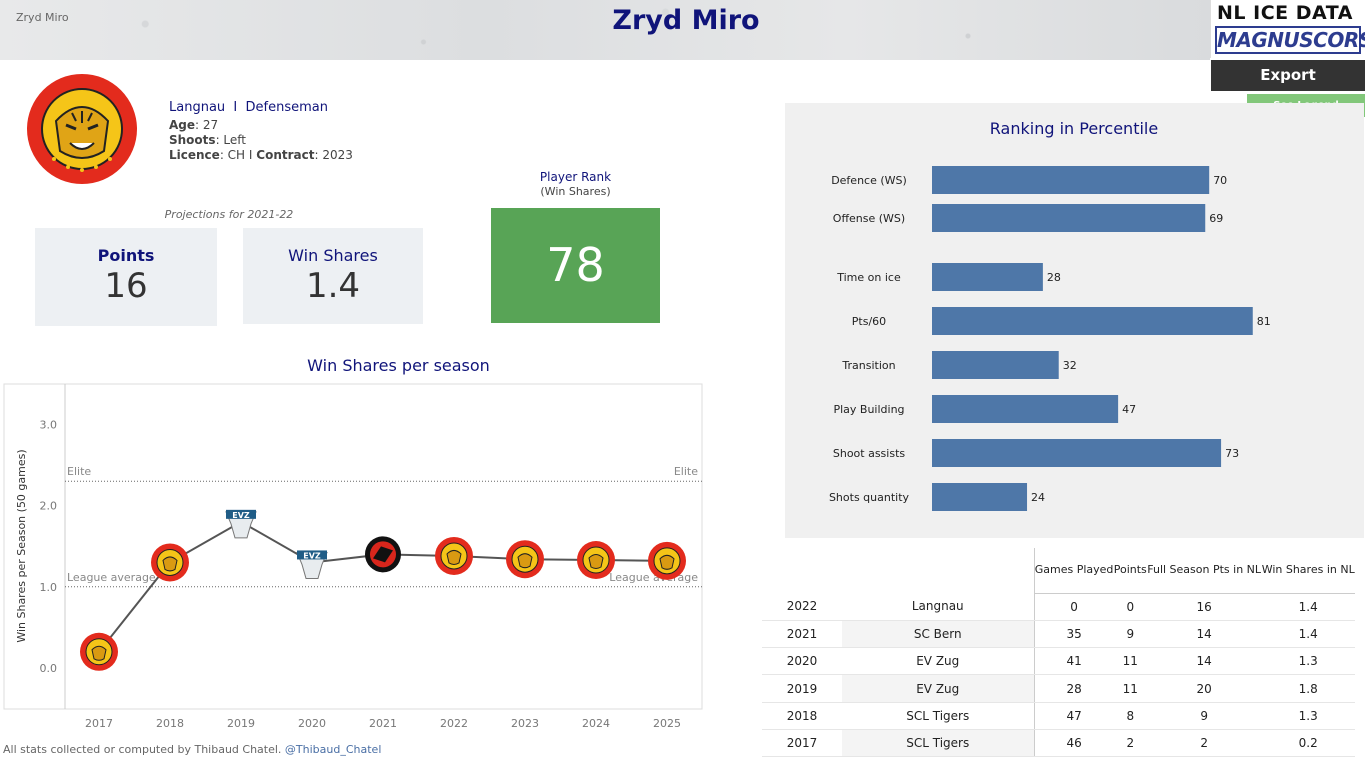 Image resolution: width=1365 pixels, height=767 pixels. I want to click on table-row: 2022 Langnau 0 0 16 1.4, so click(1058, 607).